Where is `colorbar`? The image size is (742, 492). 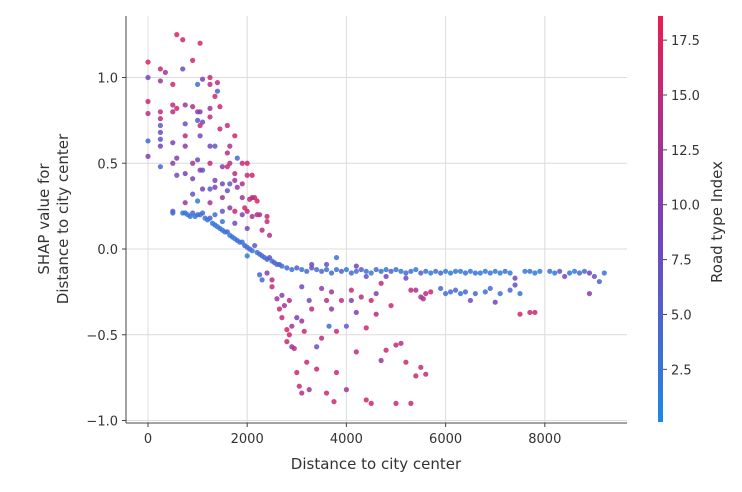
colorbar is located at coordinates (660, 219).